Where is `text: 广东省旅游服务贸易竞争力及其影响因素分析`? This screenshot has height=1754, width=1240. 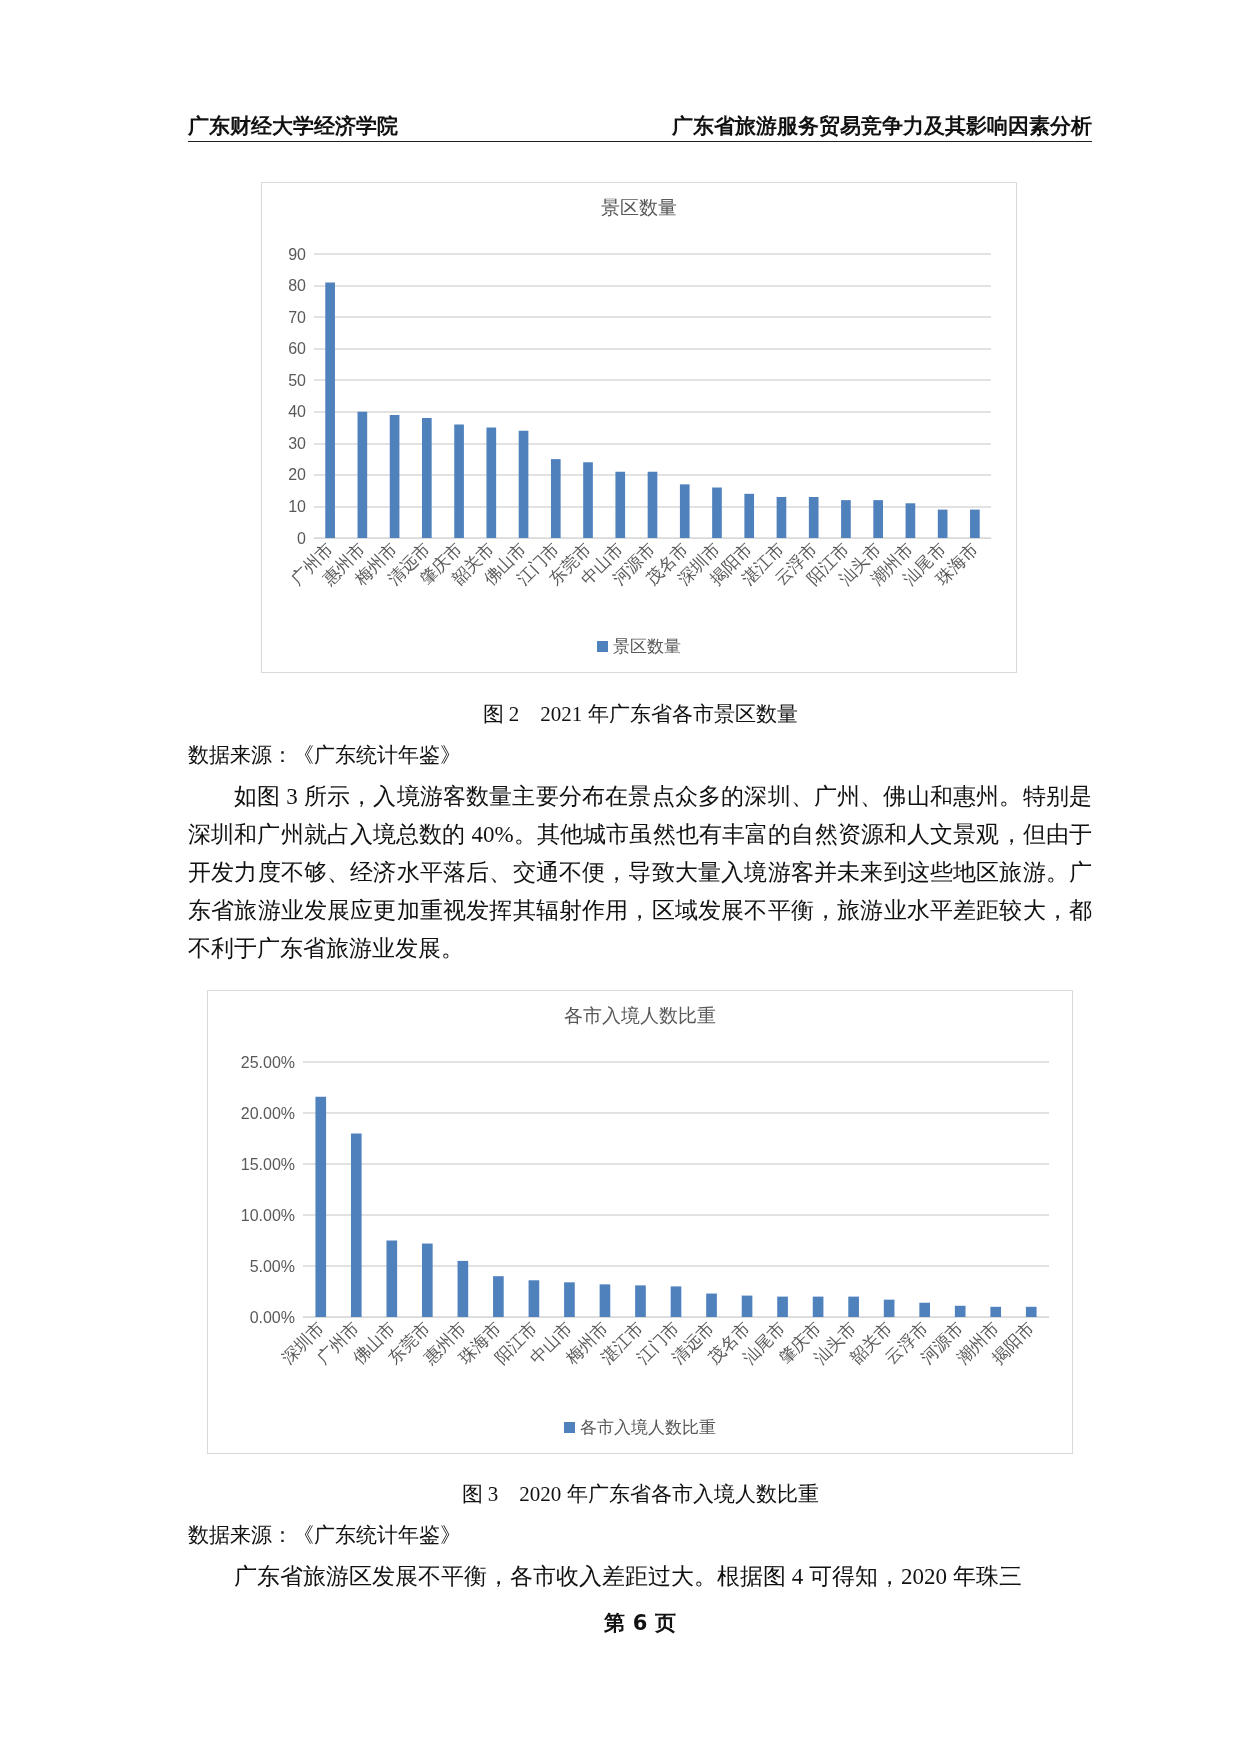
text: 广东省旅游服务贸易竞争力及其影响因素分析 is located at coordinates (882, 126).